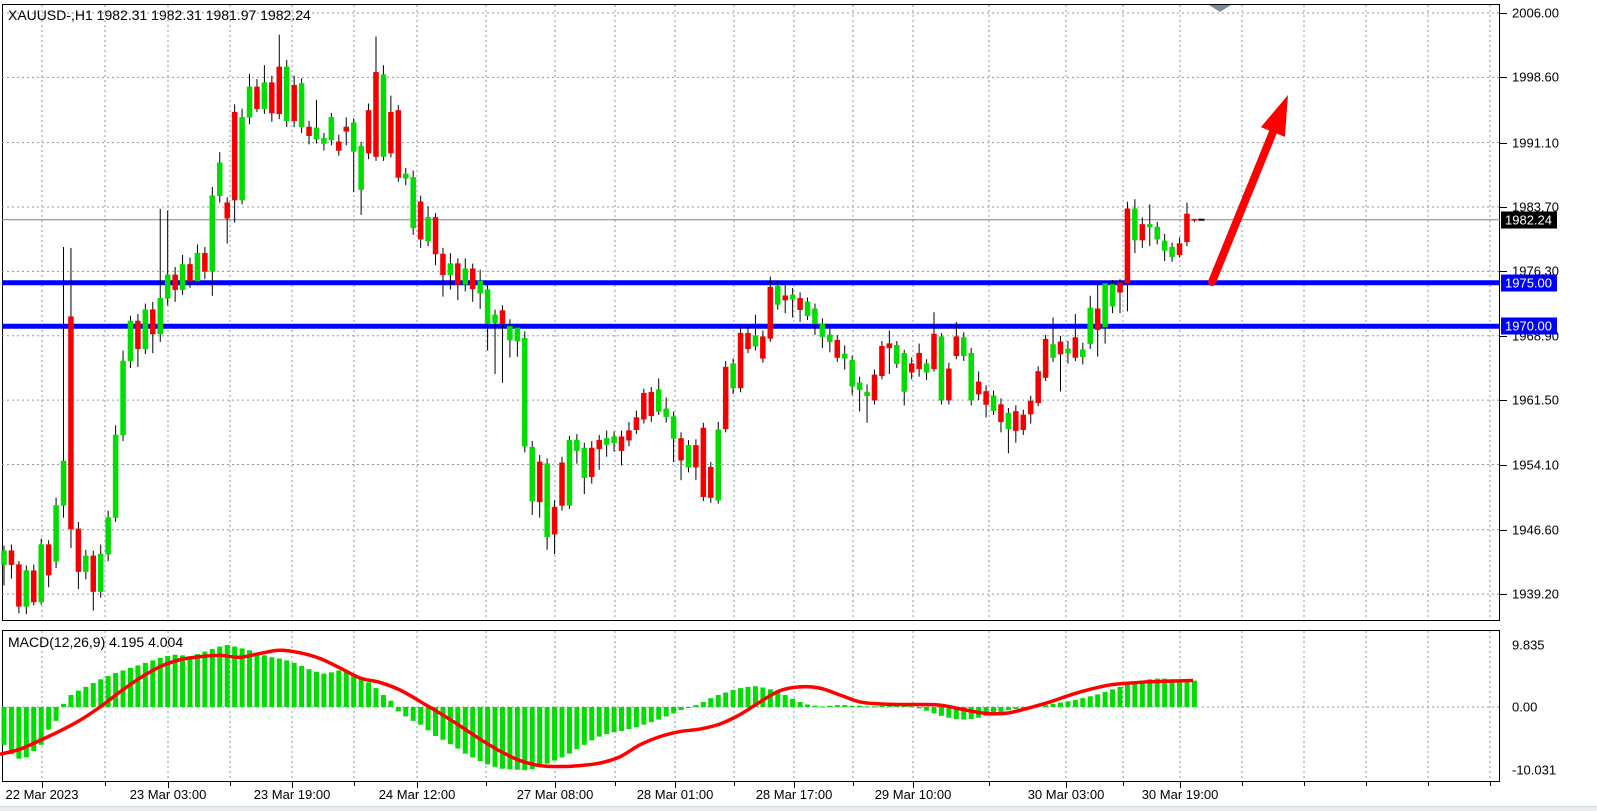 Image resolution: width=1597 pixels, height=811 pixels. Describe the element at coordinates (1220, 8) in the screenshot. I see `chart-shift-marker-icon` at that location.